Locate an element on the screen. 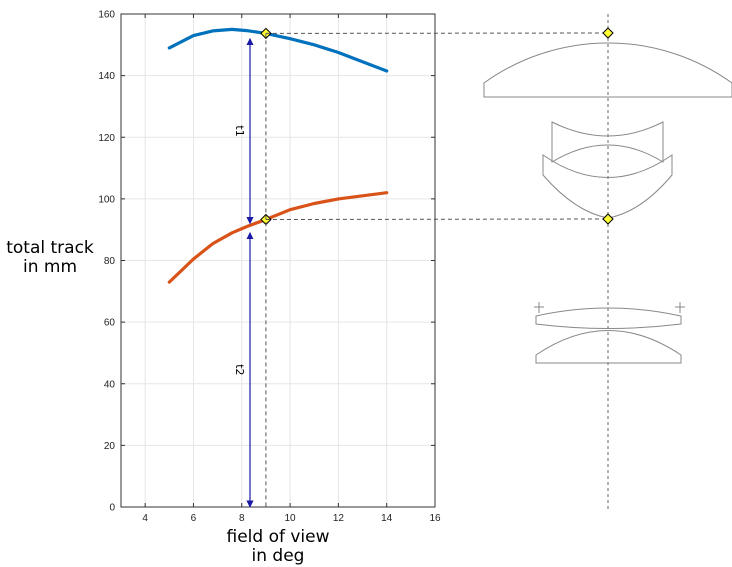  x-tick-label: 6 is located at coordinates (194, 518).